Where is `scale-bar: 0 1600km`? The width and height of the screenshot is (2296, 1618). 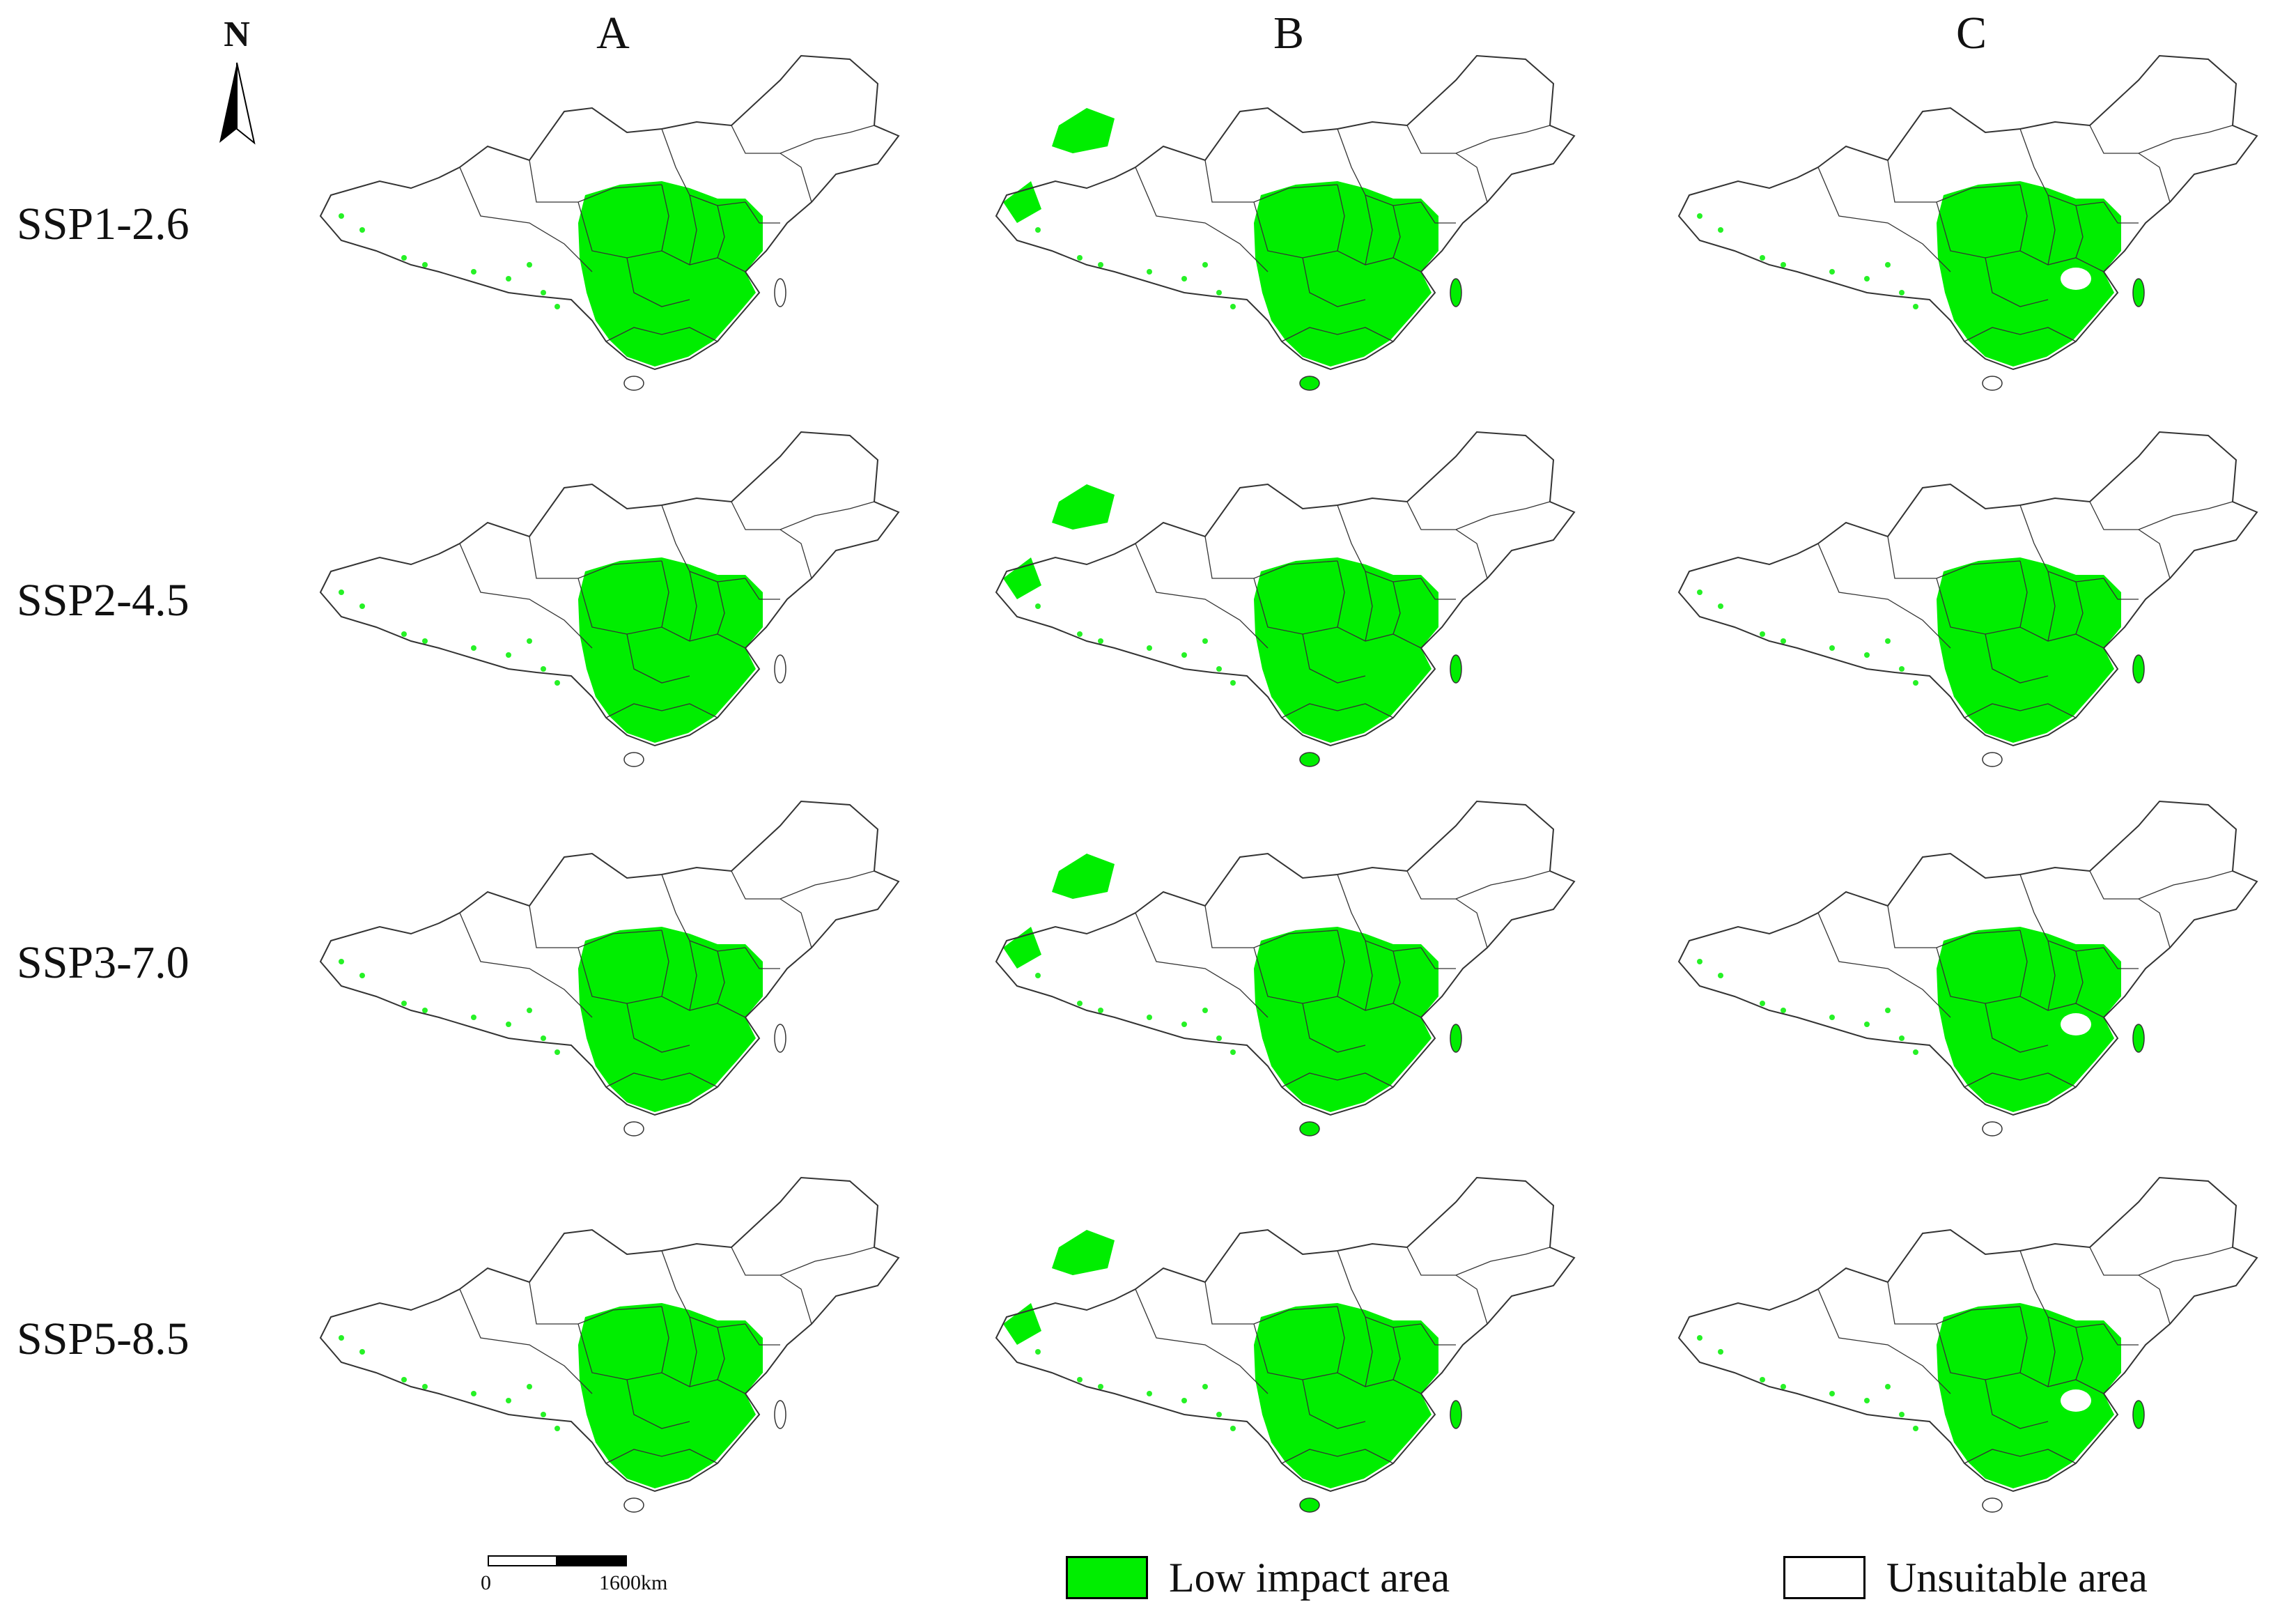
scale-bar: 0 1600km is located at coordinates (599, 1583).